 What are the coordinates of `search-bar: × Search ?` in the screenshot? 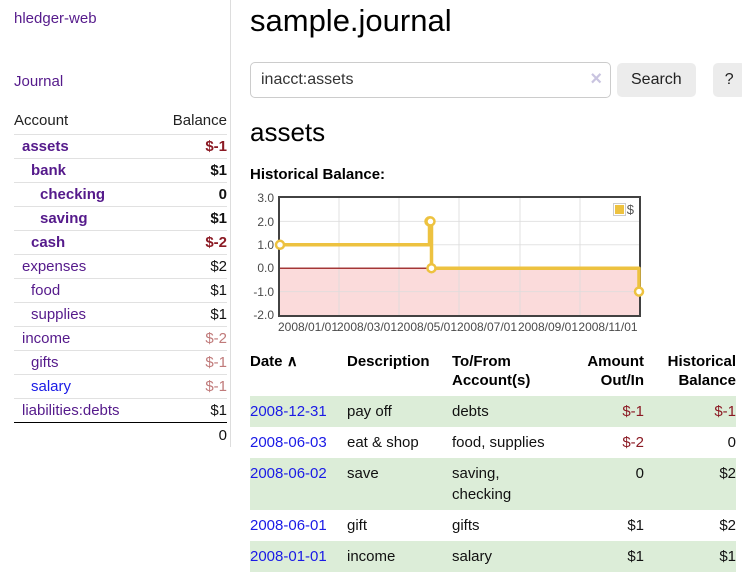 It's located at (496, 80).